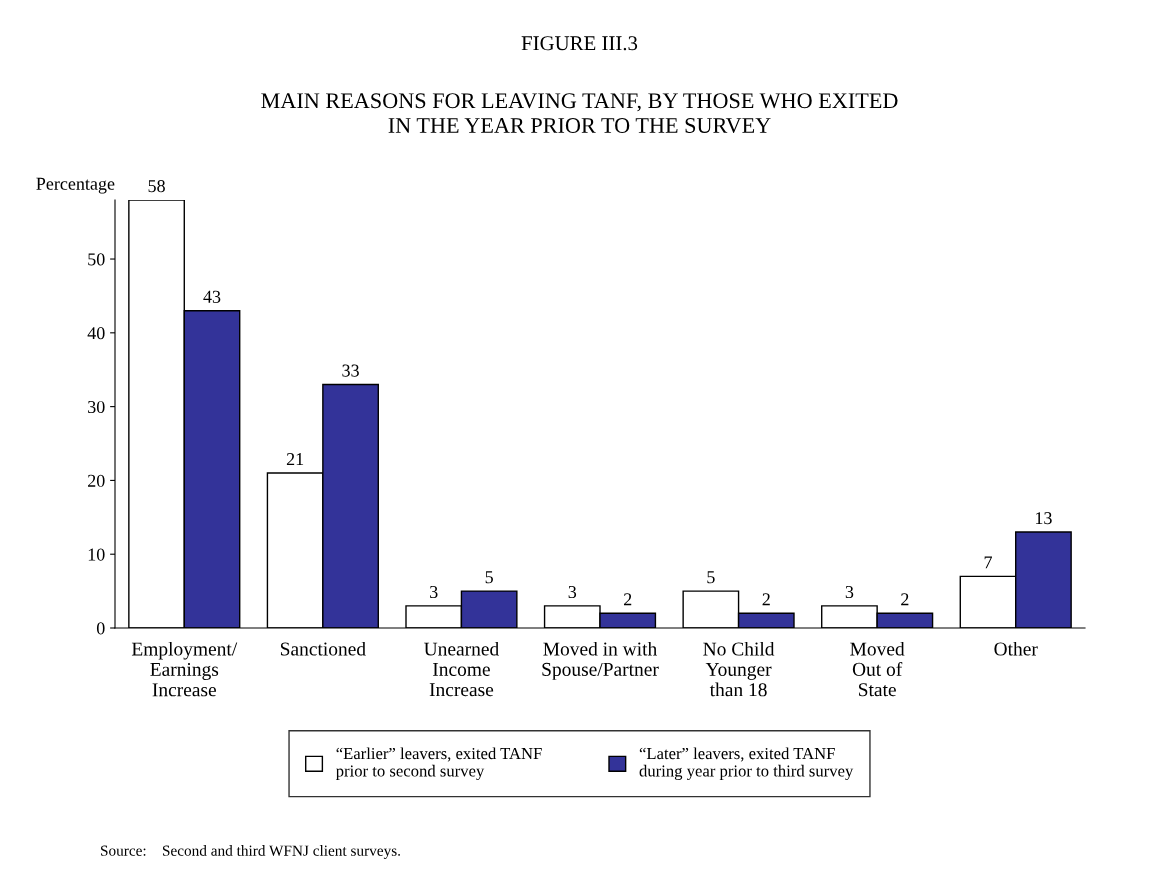  What do you see at coordinates (438, 763) in the screenshot?
I see `legend-label: “Earlier” leavers, exited TANF prior to second survey` at bounding box center [438, 763].